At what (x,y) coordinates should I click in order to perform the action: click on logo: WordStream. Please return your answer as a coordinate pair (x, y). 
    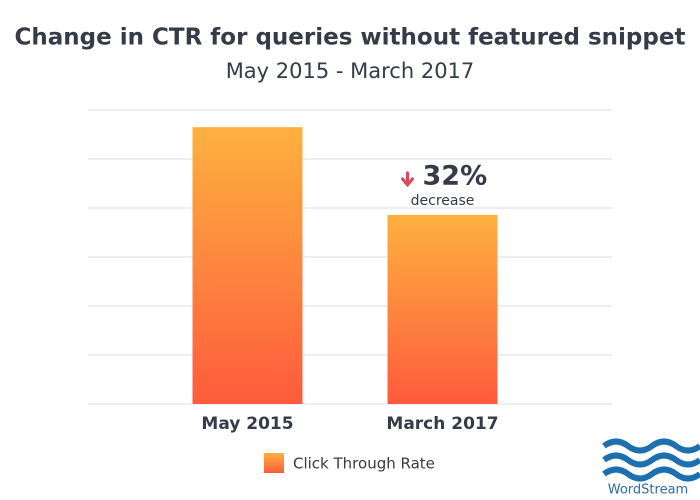
    Looking at the image, I should click on (651, 468).